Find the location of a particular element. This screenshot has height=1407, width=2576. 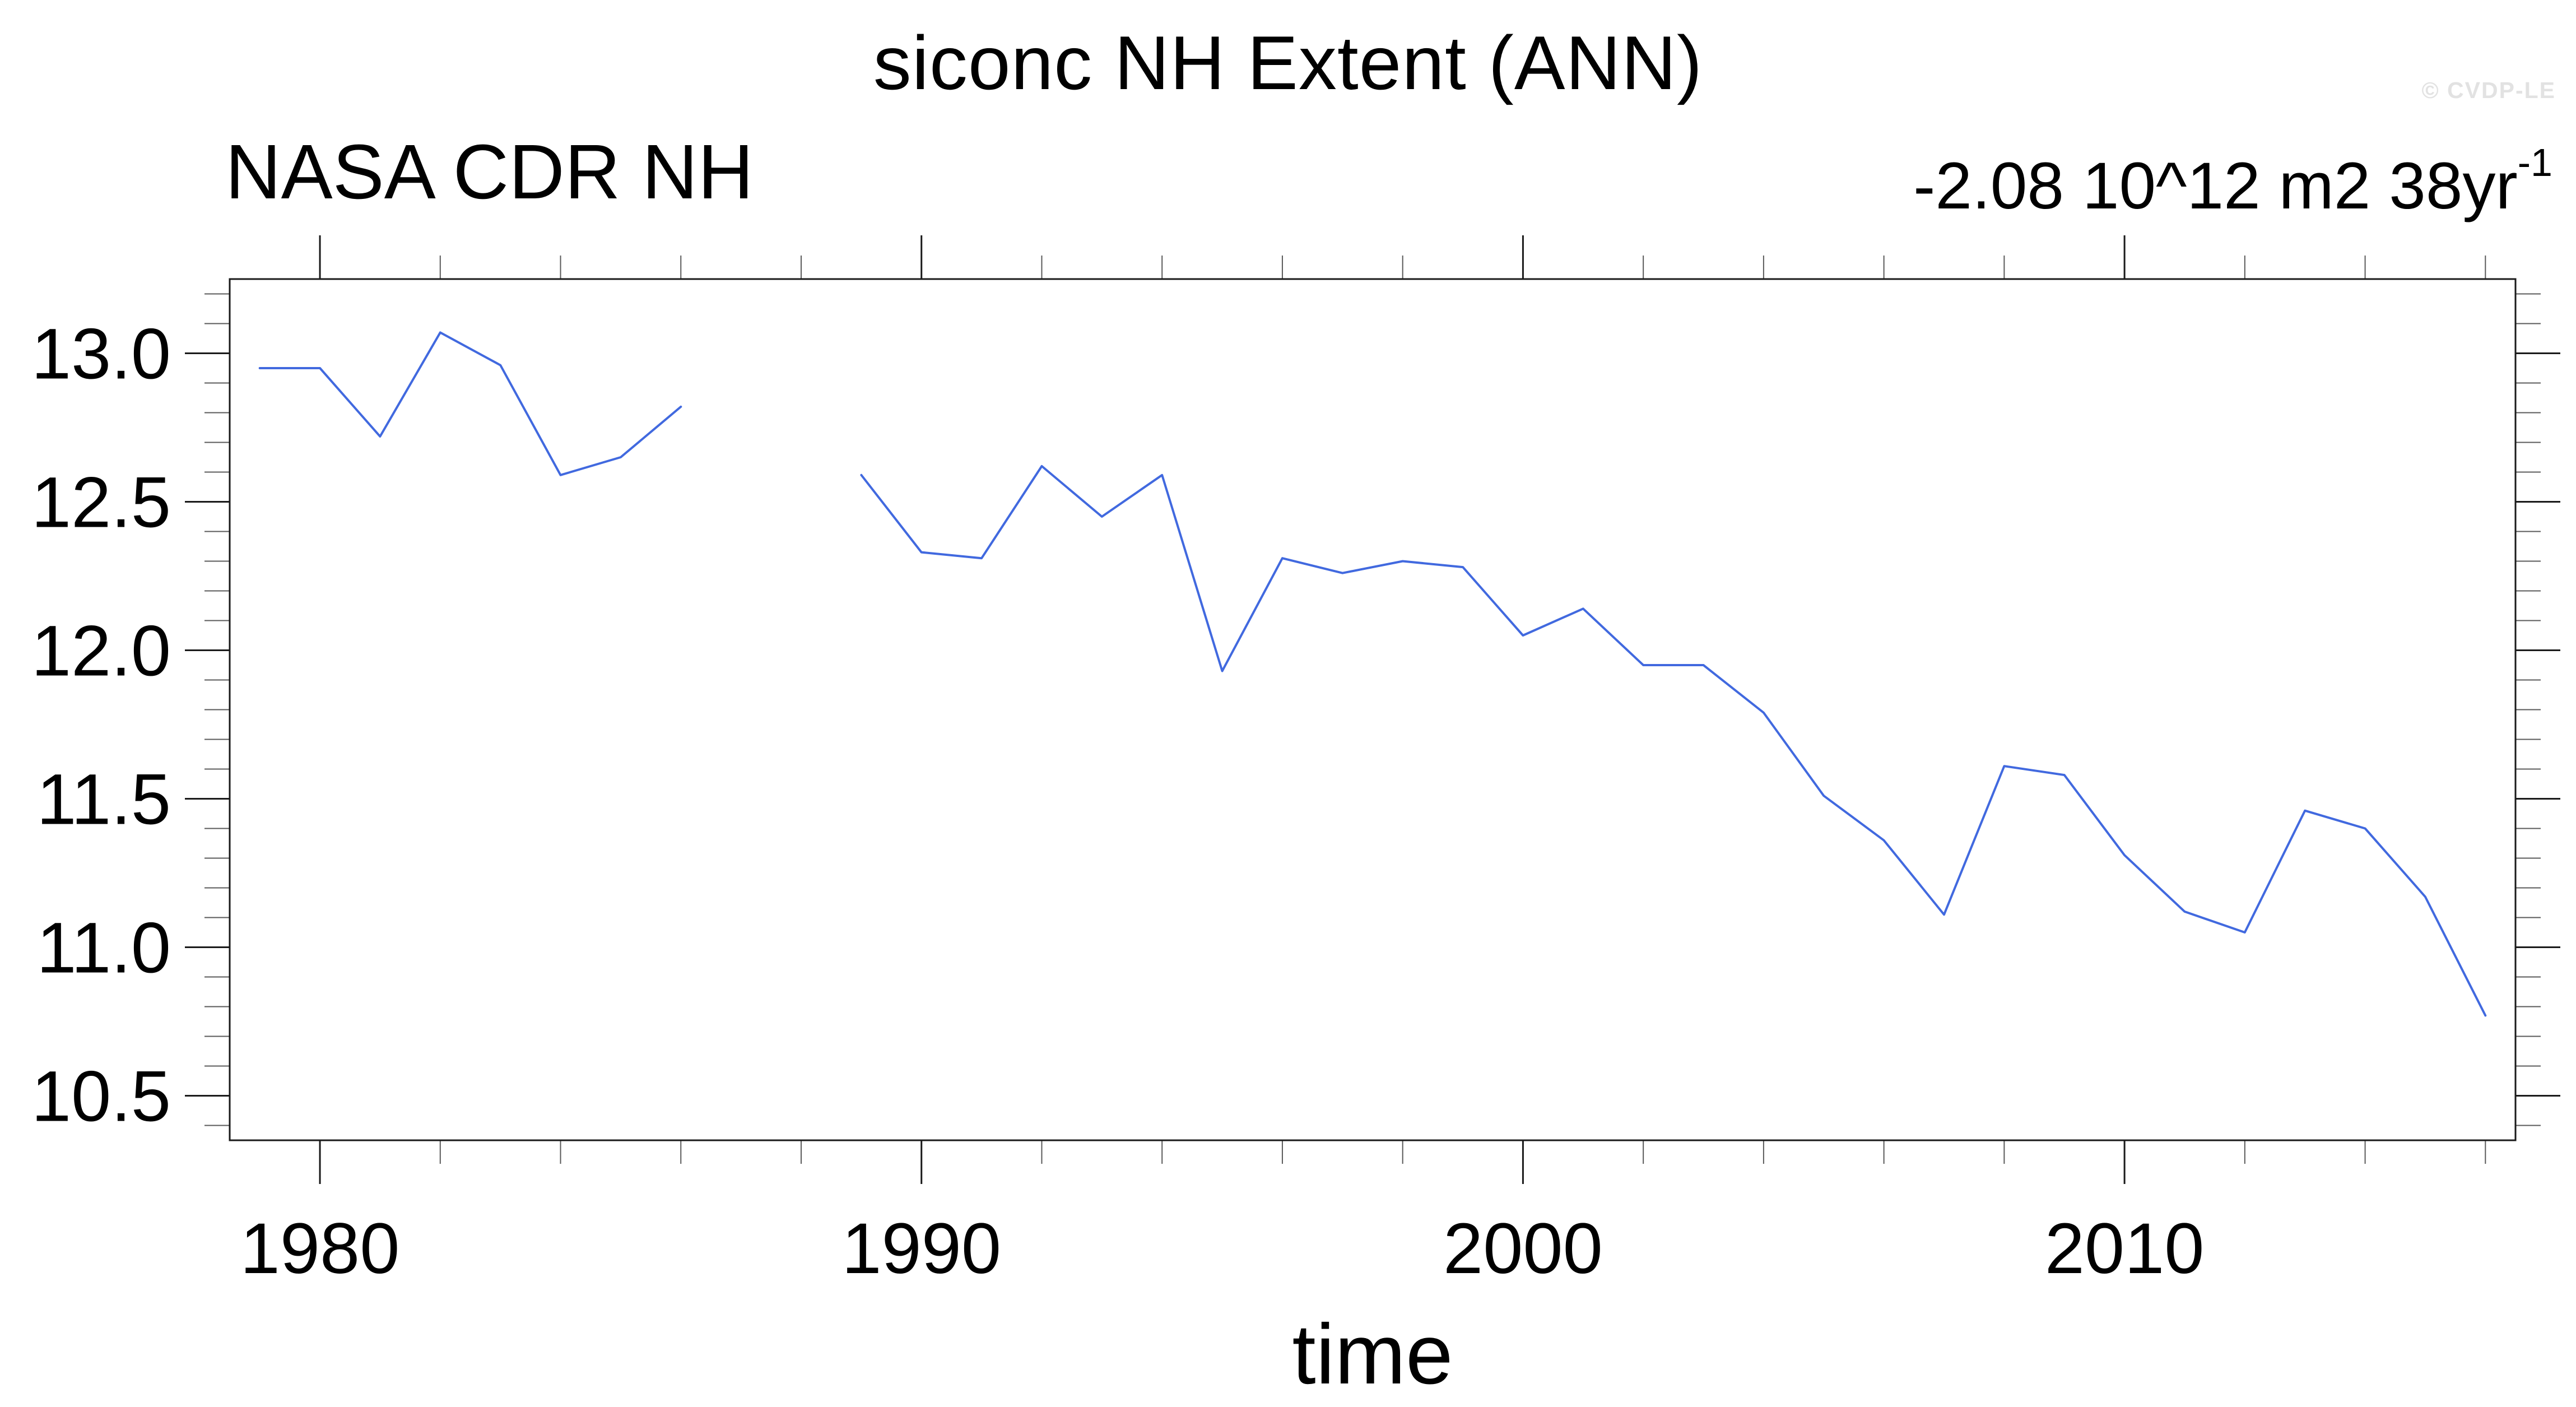

trend-annotation: -2.08 10^12 m2 38yr-1 is located at coordinates (2232, 182).